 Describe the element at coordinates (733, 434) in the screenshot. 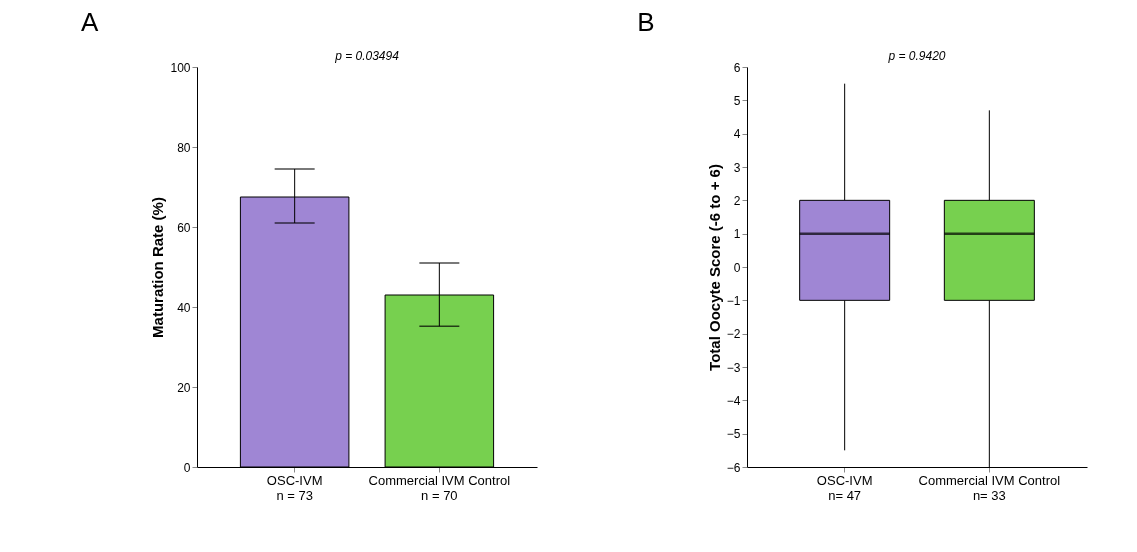

I see `y-tick-label: −5` at that location.